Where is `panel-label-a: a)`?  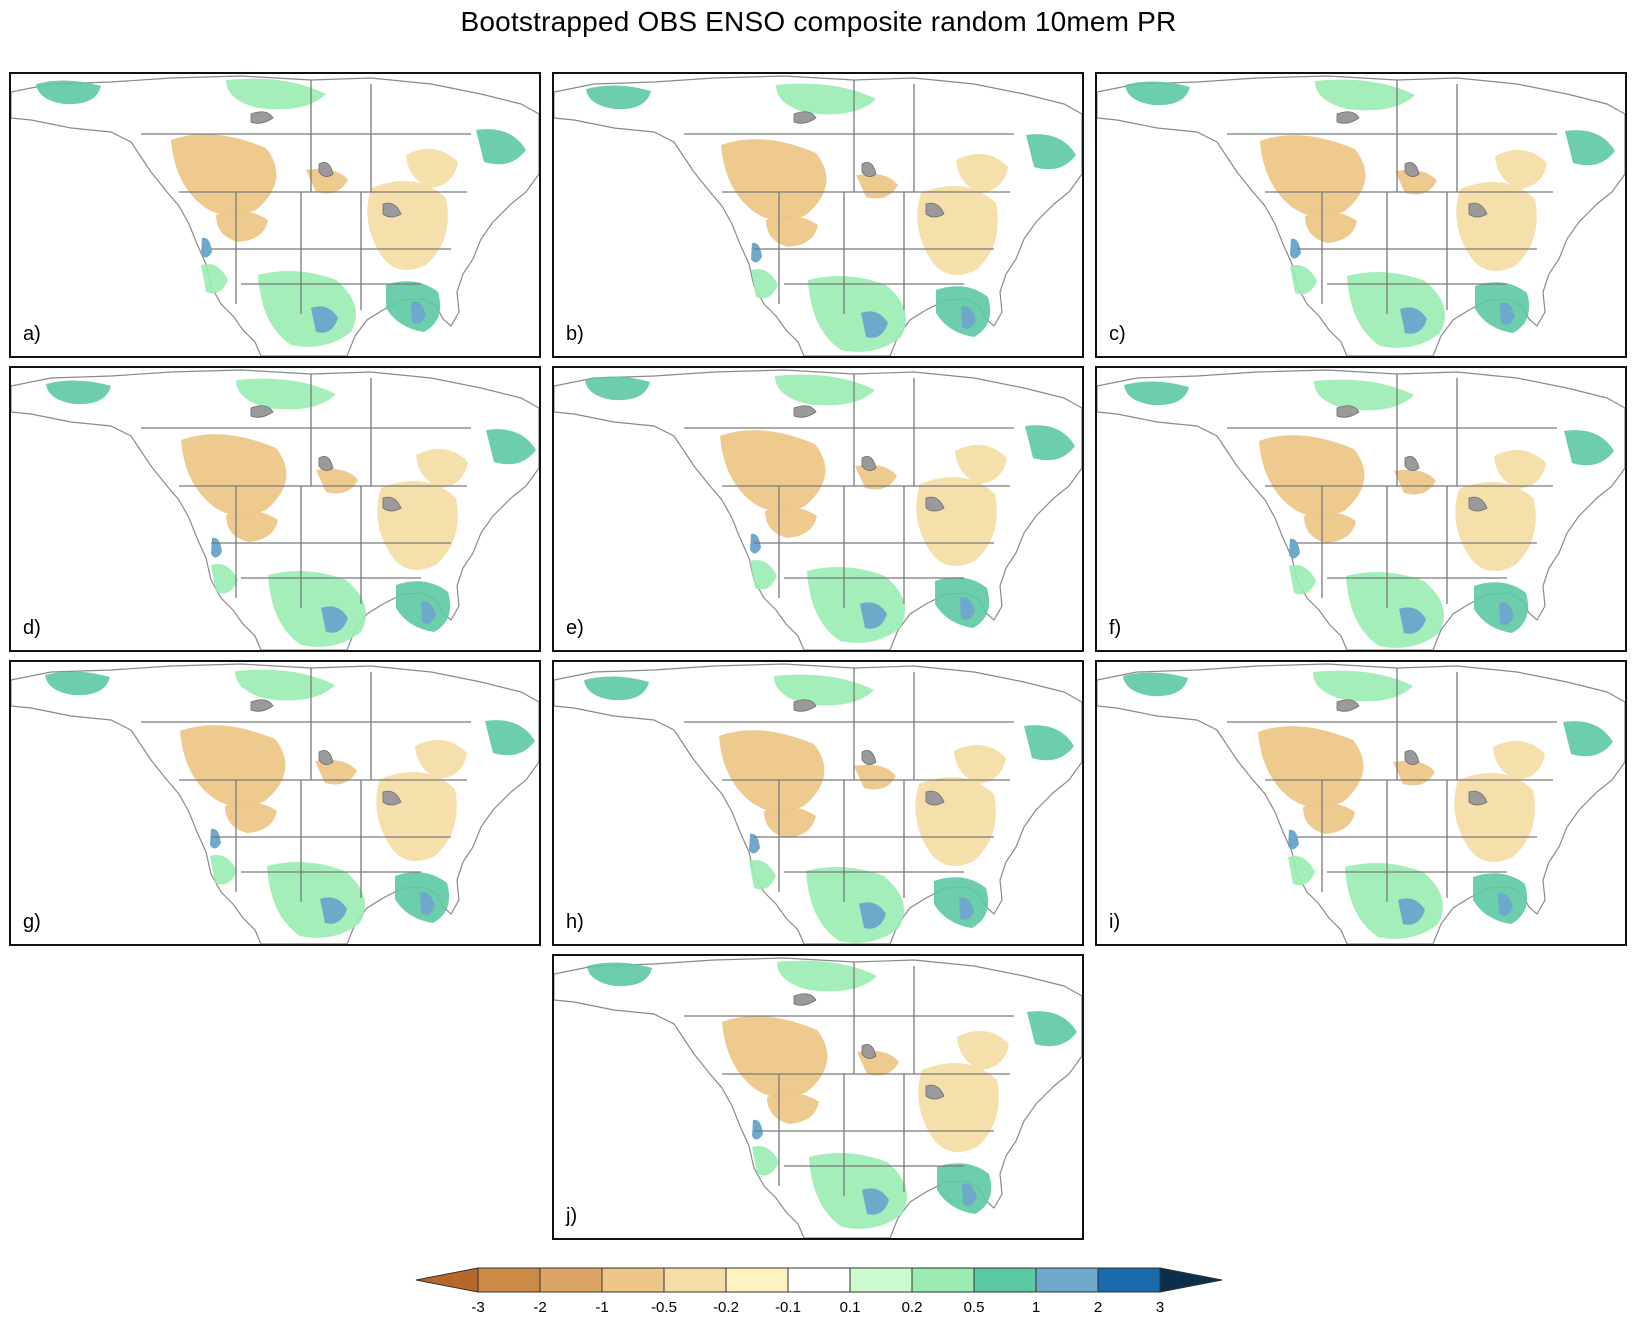 panel-label-a: a) is located at coordinates (32, 334).